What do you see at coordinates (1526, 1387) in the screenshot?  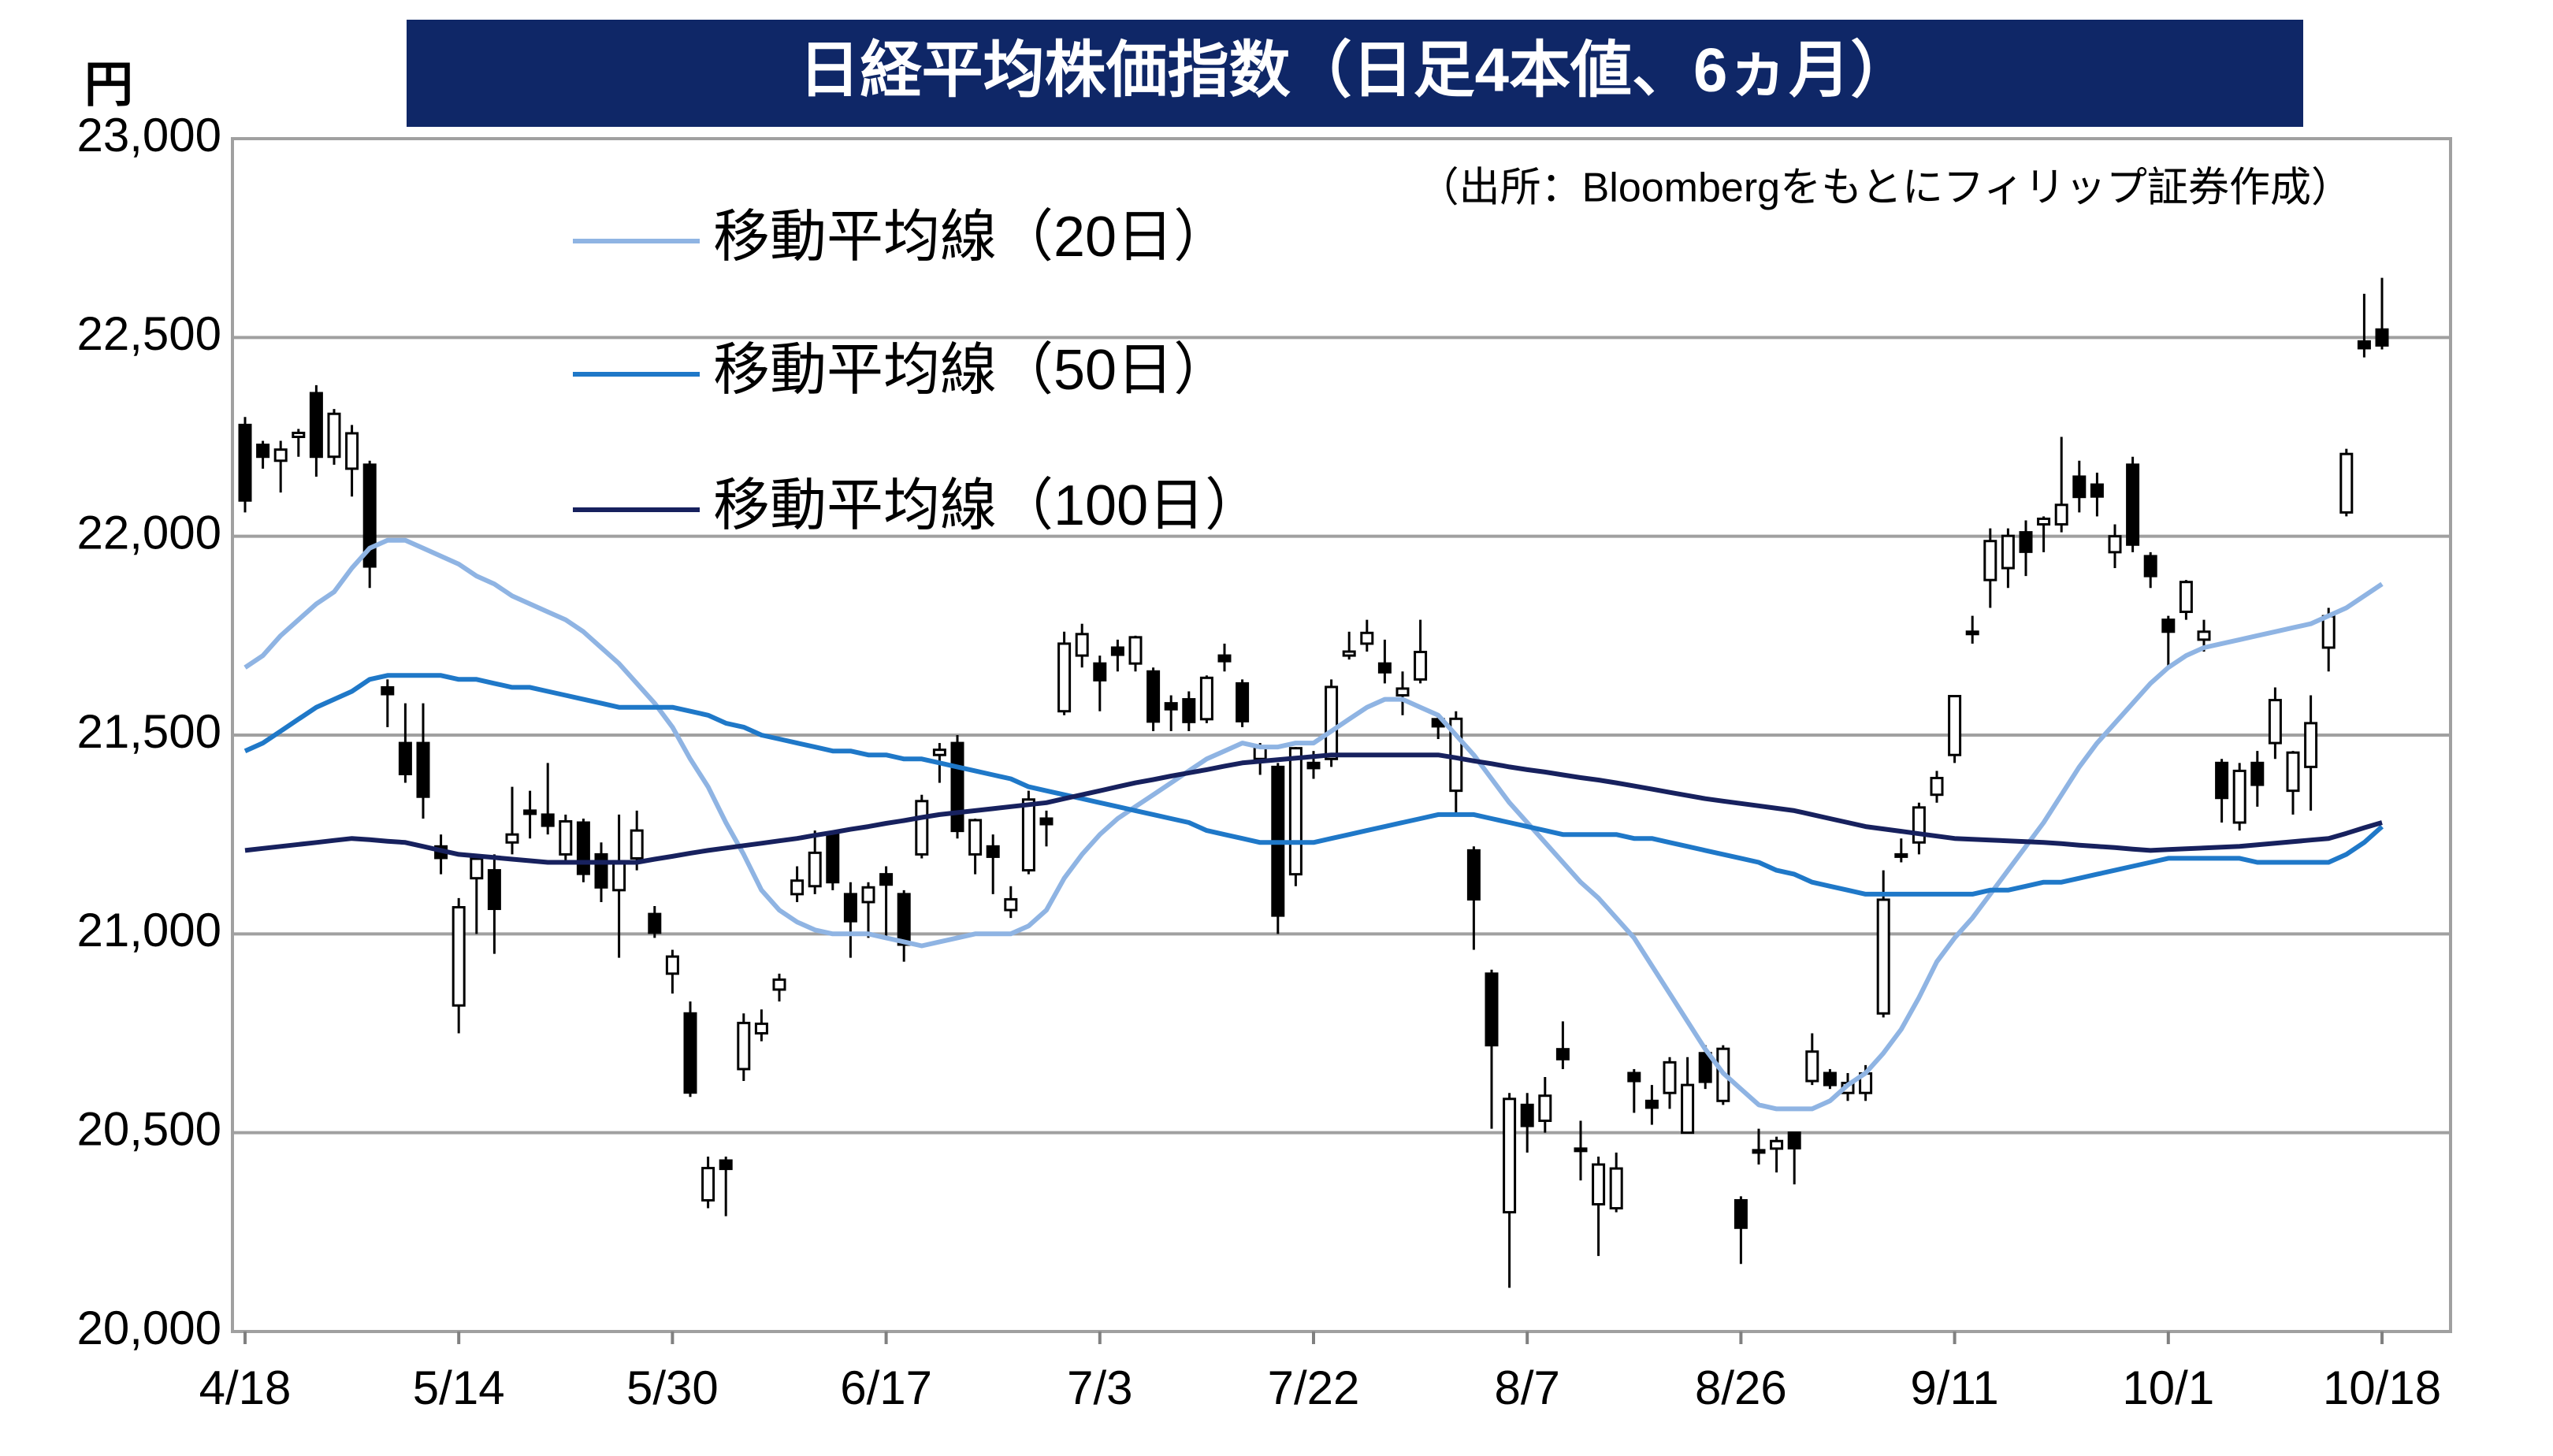 I see `x-tick-label: 8/7` at bounding box center [1526, 1387].